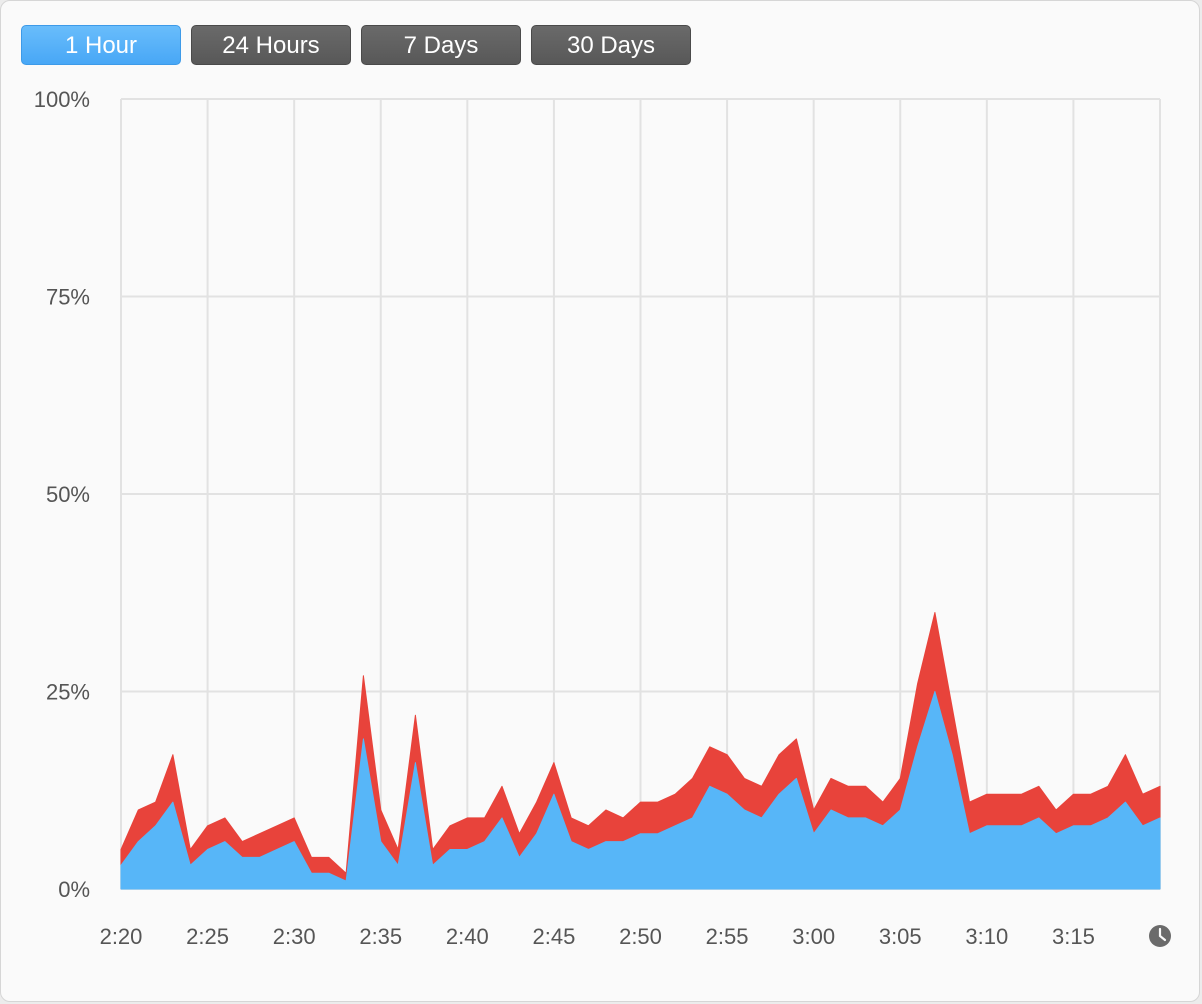 The width and height of the screenshot is (1202, 1004). What do you see at coordinates (68, 297) in the screenshot?
I see `y-tick-label: 75%` at bounding box center [68, 297].